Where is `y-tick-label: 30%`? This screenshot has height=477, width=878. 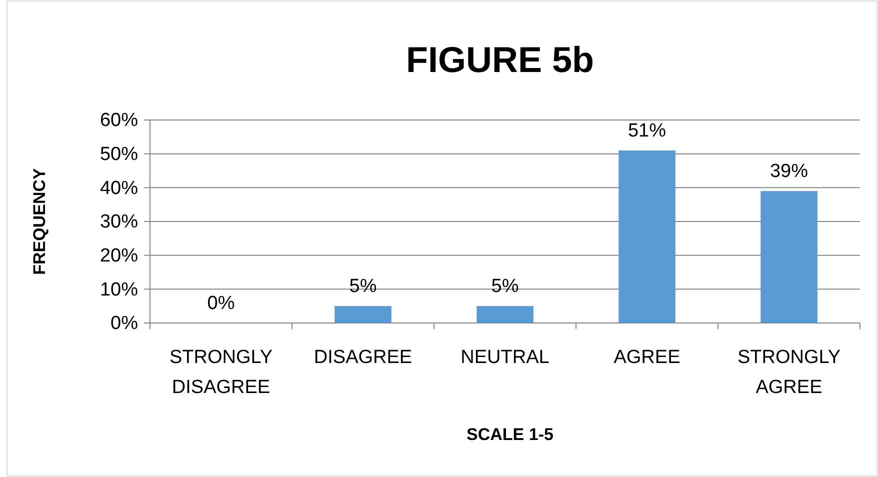 y-tick-label: 30% is located at coordinates (119, 222).